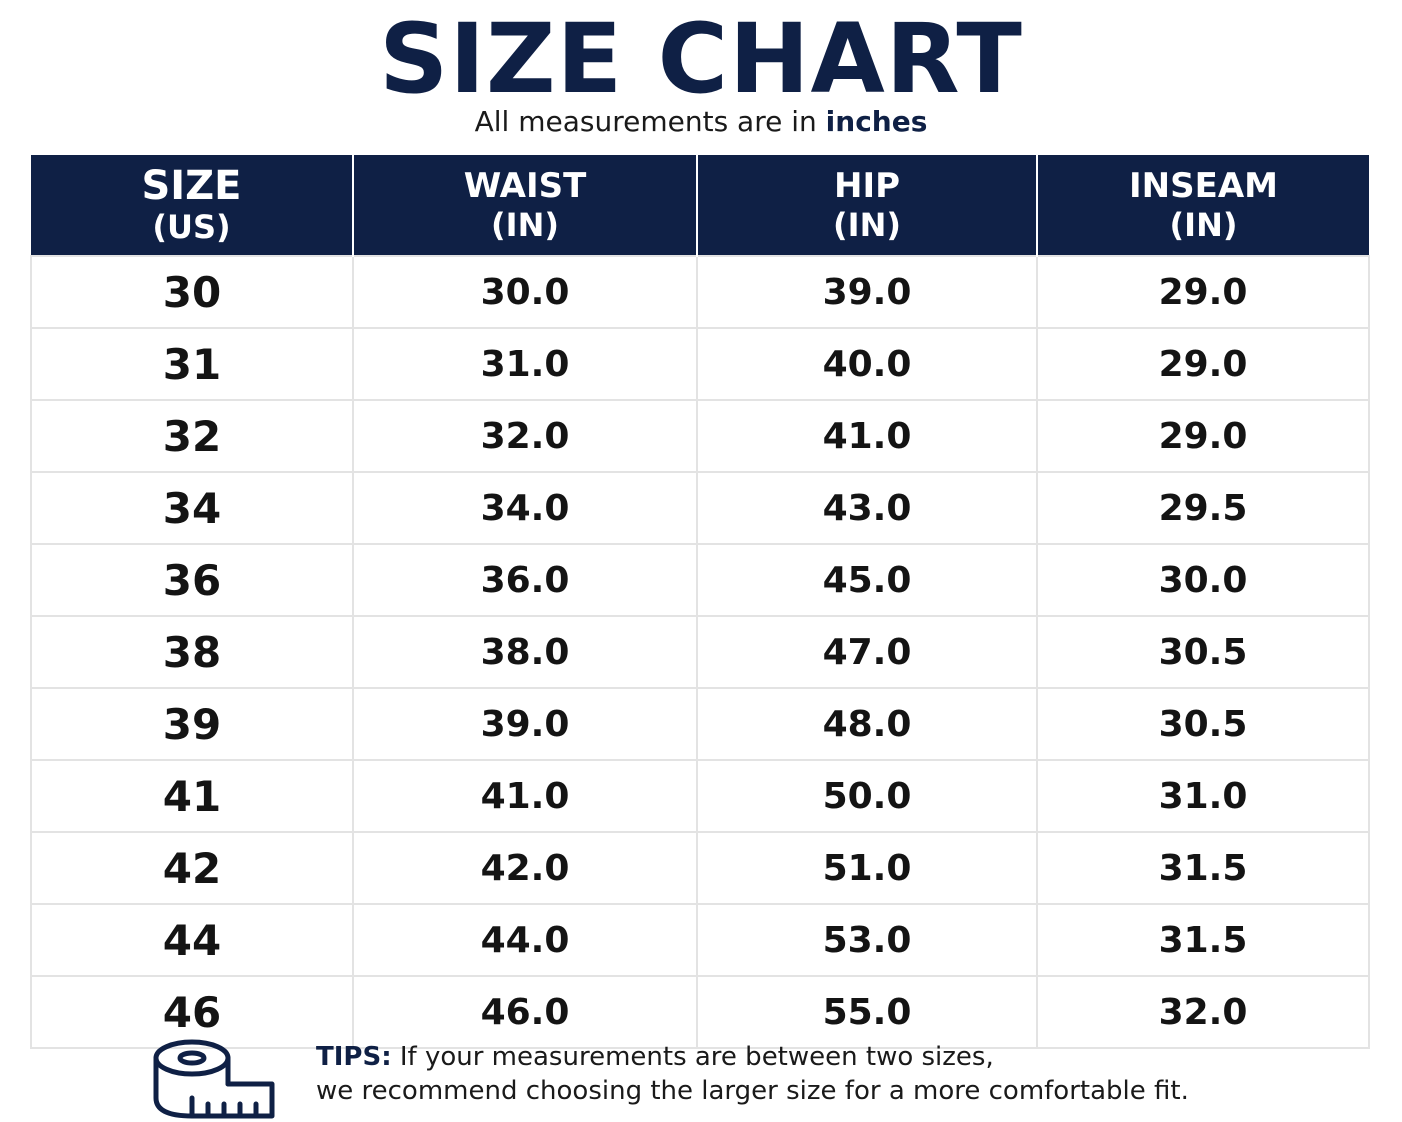 This screenshot has height=1122, width=1402. What do you see at coordinates (525, 868) in the screenshot?
I see `waist-cell: 42.0` at bounding box center [525, 868].